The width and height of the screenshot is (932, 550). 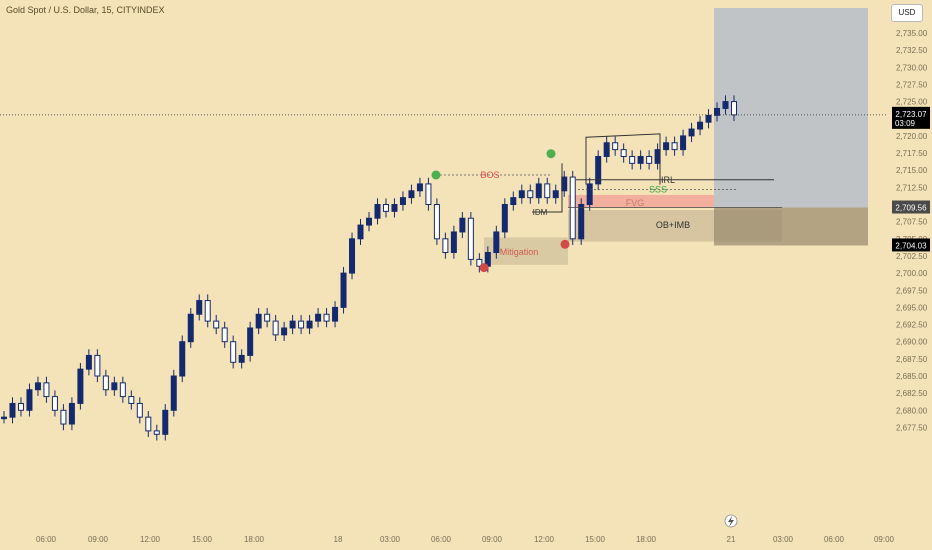 What do you see at coordinates (912, 290) in the screenshot?
I see `y-tick-label: 2,697.50` at bounding box center [912, 290].